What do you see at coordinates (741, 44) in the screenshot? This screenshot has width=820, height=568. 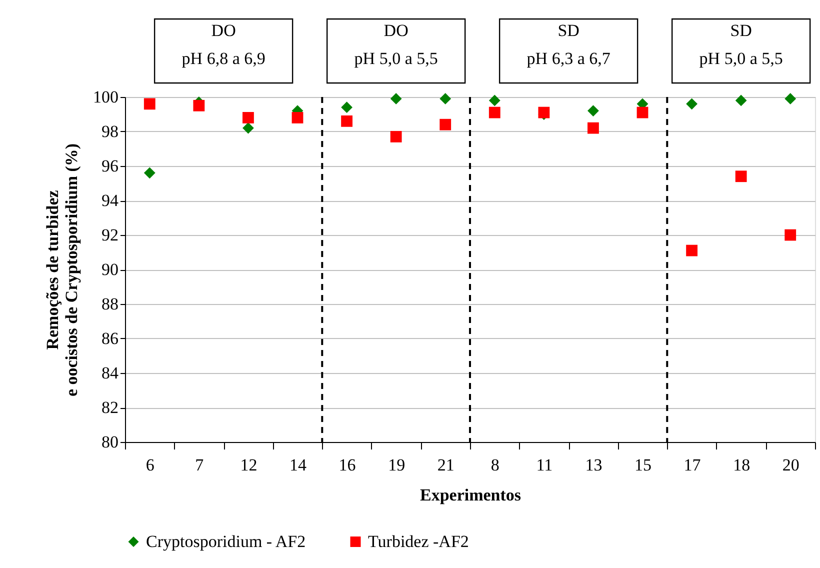 I see `text: SD pH 5,0 a 5,5` at bounding box center [741, 44].